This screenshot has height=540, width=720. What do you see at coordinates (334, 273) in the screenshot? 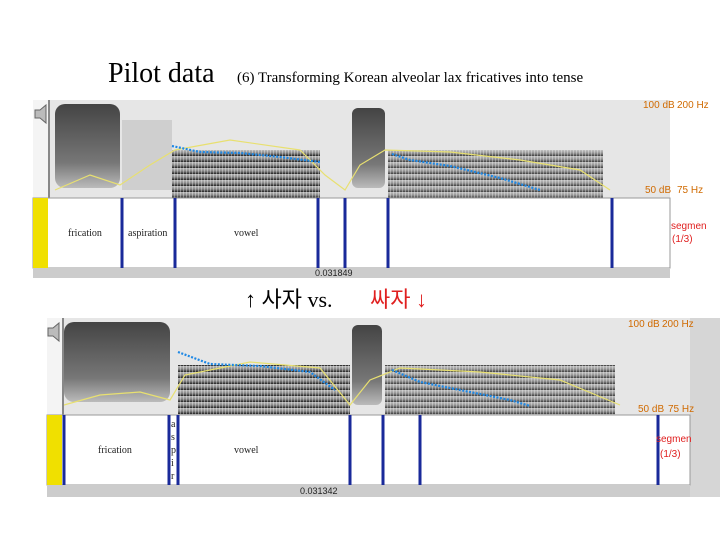
I see `time-label: 0.031849` at bounding box center [334, 273].